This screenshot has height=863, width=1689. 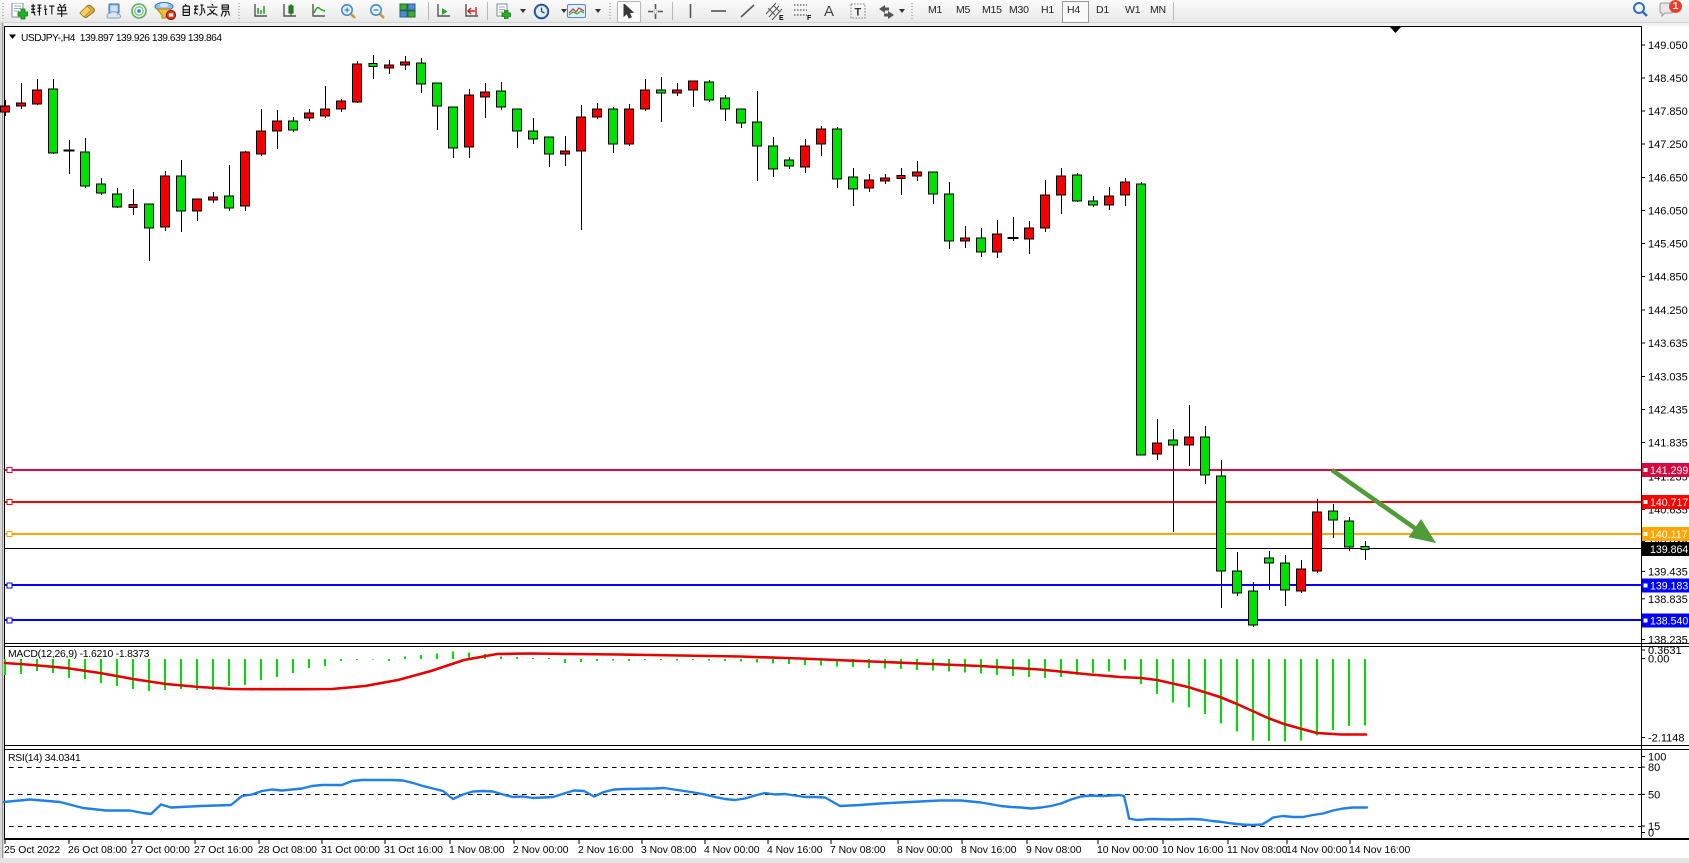 What do you see at coordinates (413, 850) in the screenshot?
I see `svg-text: 31 Oct 16:00` at bounding box center [413, 850].